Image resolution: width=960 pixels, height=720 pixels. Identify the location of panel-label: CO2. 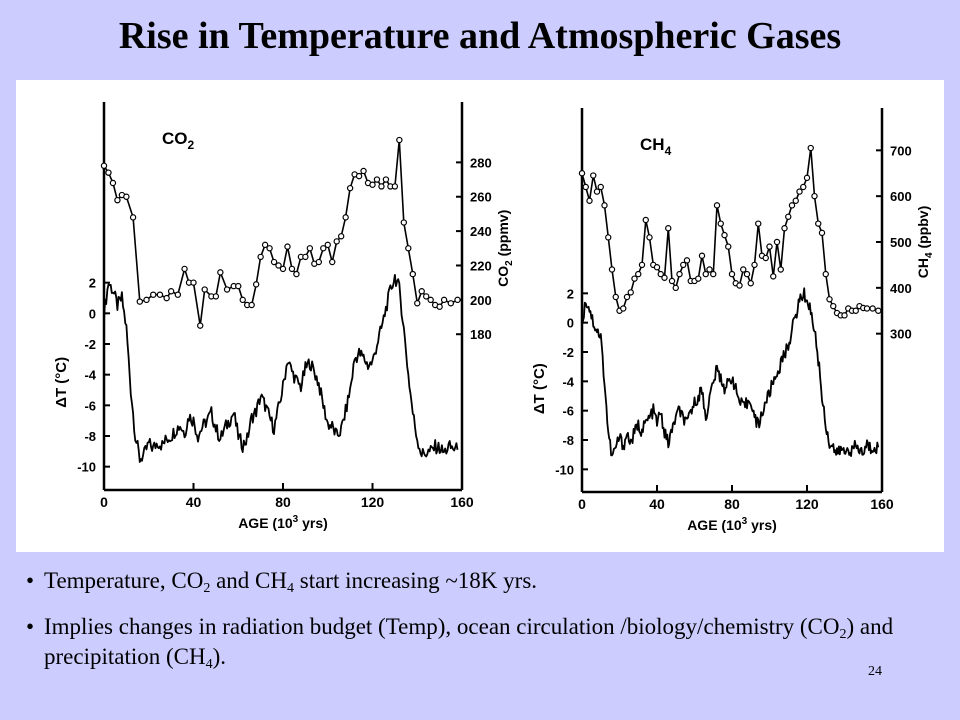
(178, 140).